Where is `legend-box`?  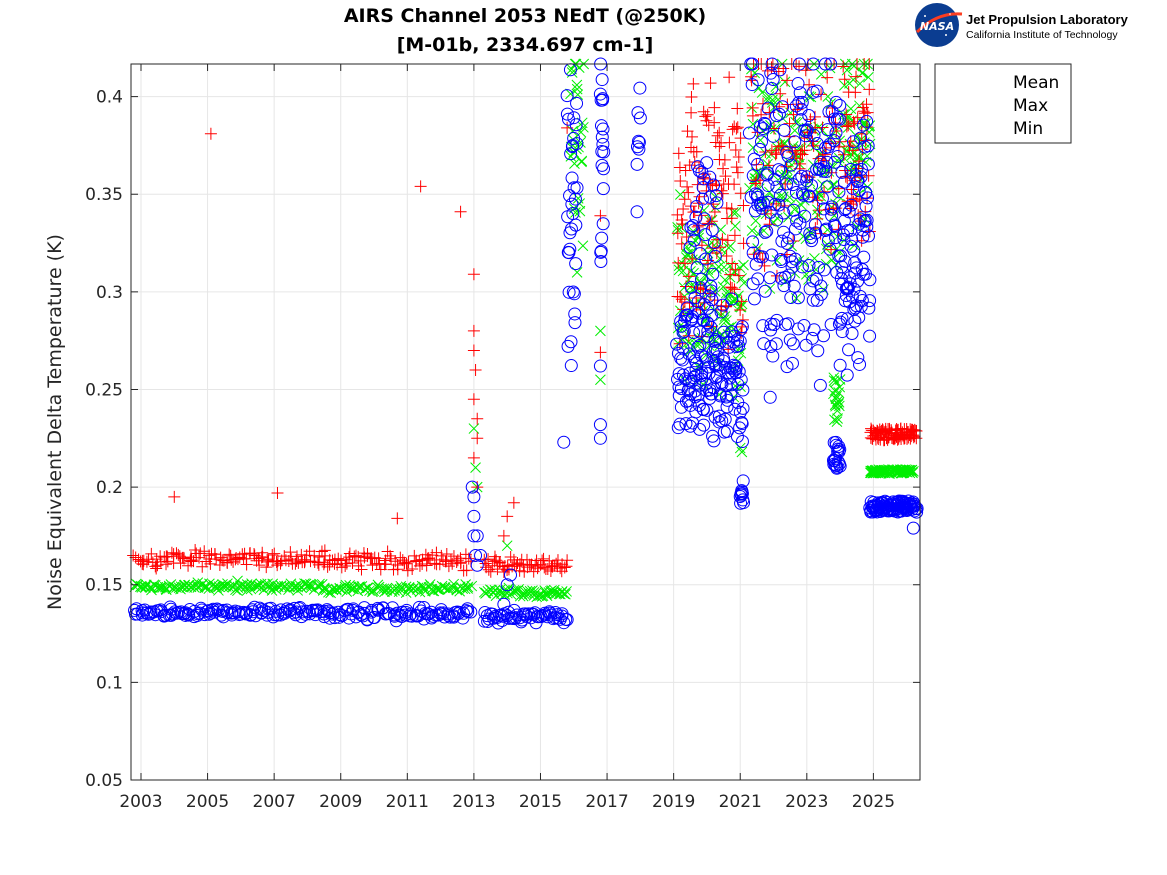
legend-box is located at coordinates (1003, 103).